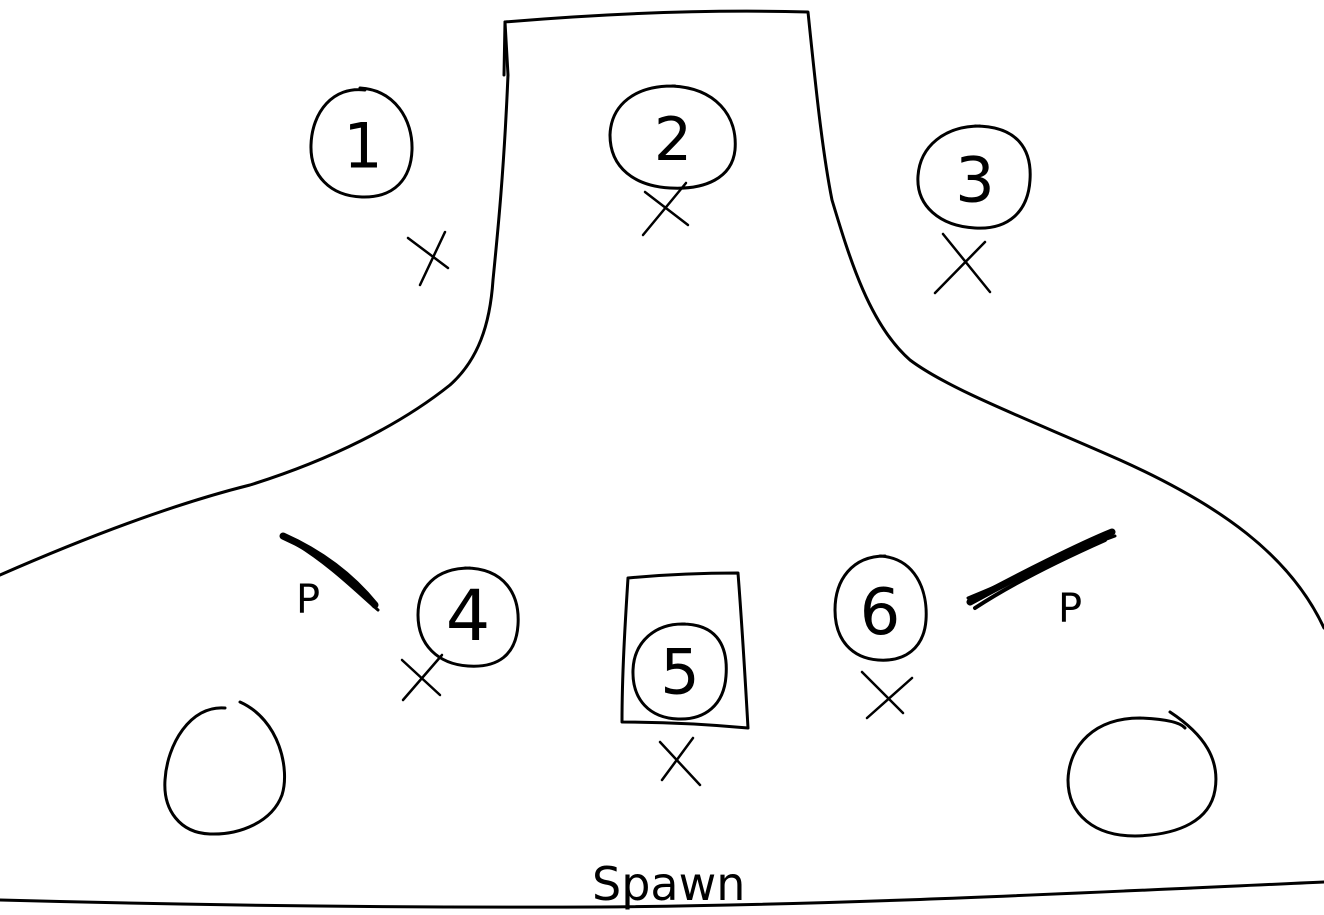 This screenshot has width=1324, height=915. I want to click on spot-4-circle, so click(468, 617).